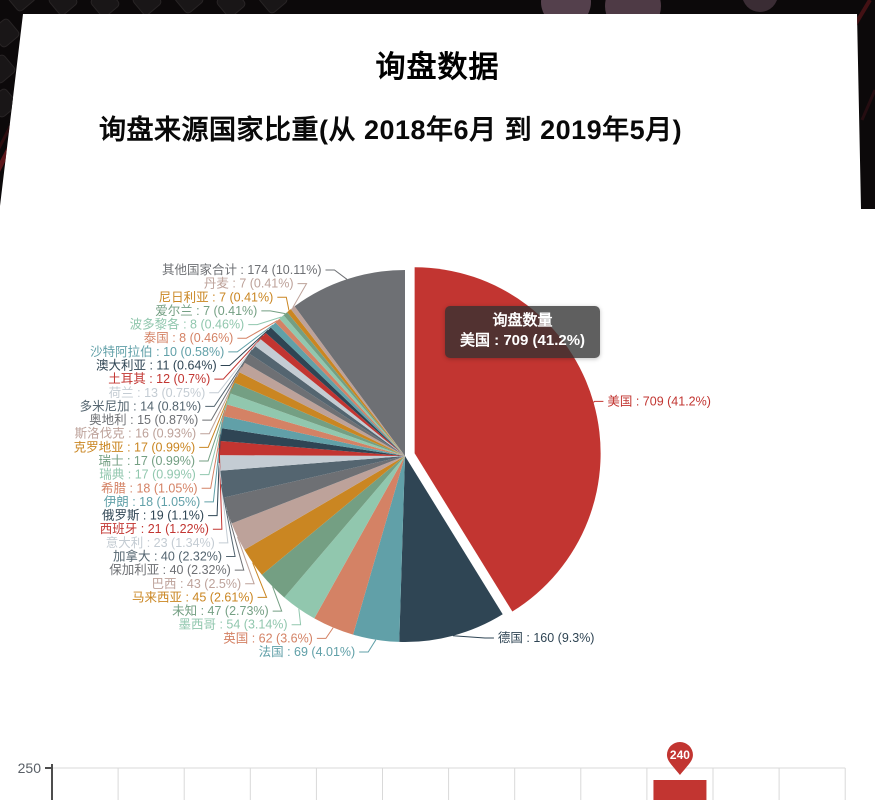 The height and width of the screenshot is (800, 875). I want to click on pie-label: 瑞士 : 17 (0.99%), so click(146, 461).